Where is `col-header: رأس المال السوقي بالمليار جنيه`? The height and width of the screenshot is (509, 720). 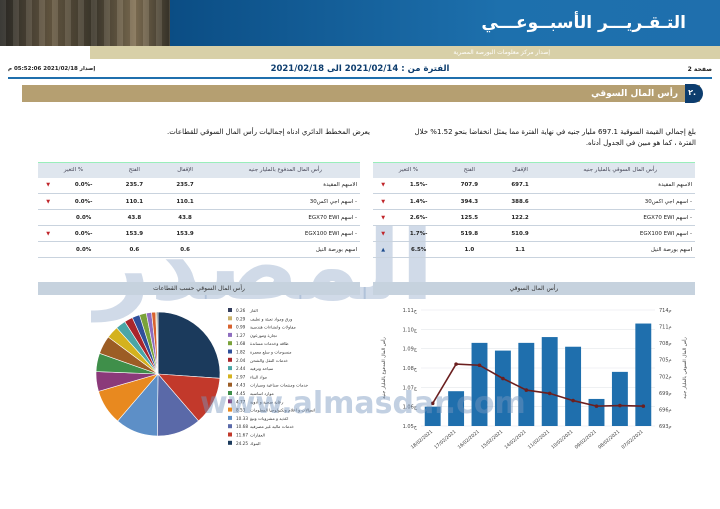 col-header: رأس المال السوقي بالمليار جنيه is located at coordinates (620, 170).